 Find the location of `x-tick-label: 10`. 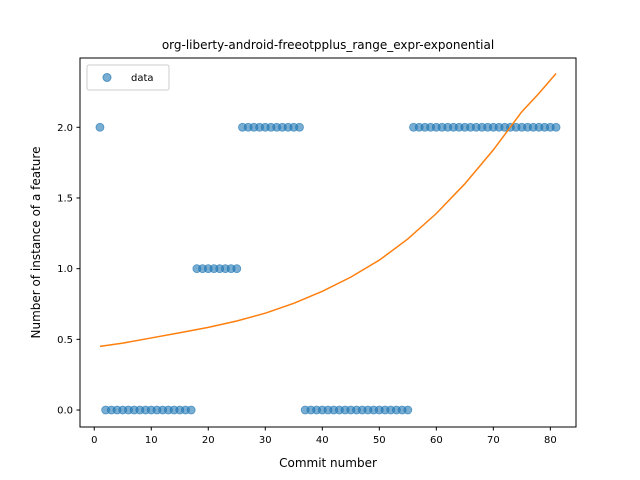

x-tick-label: 10 is located at coordinates (151, 440).